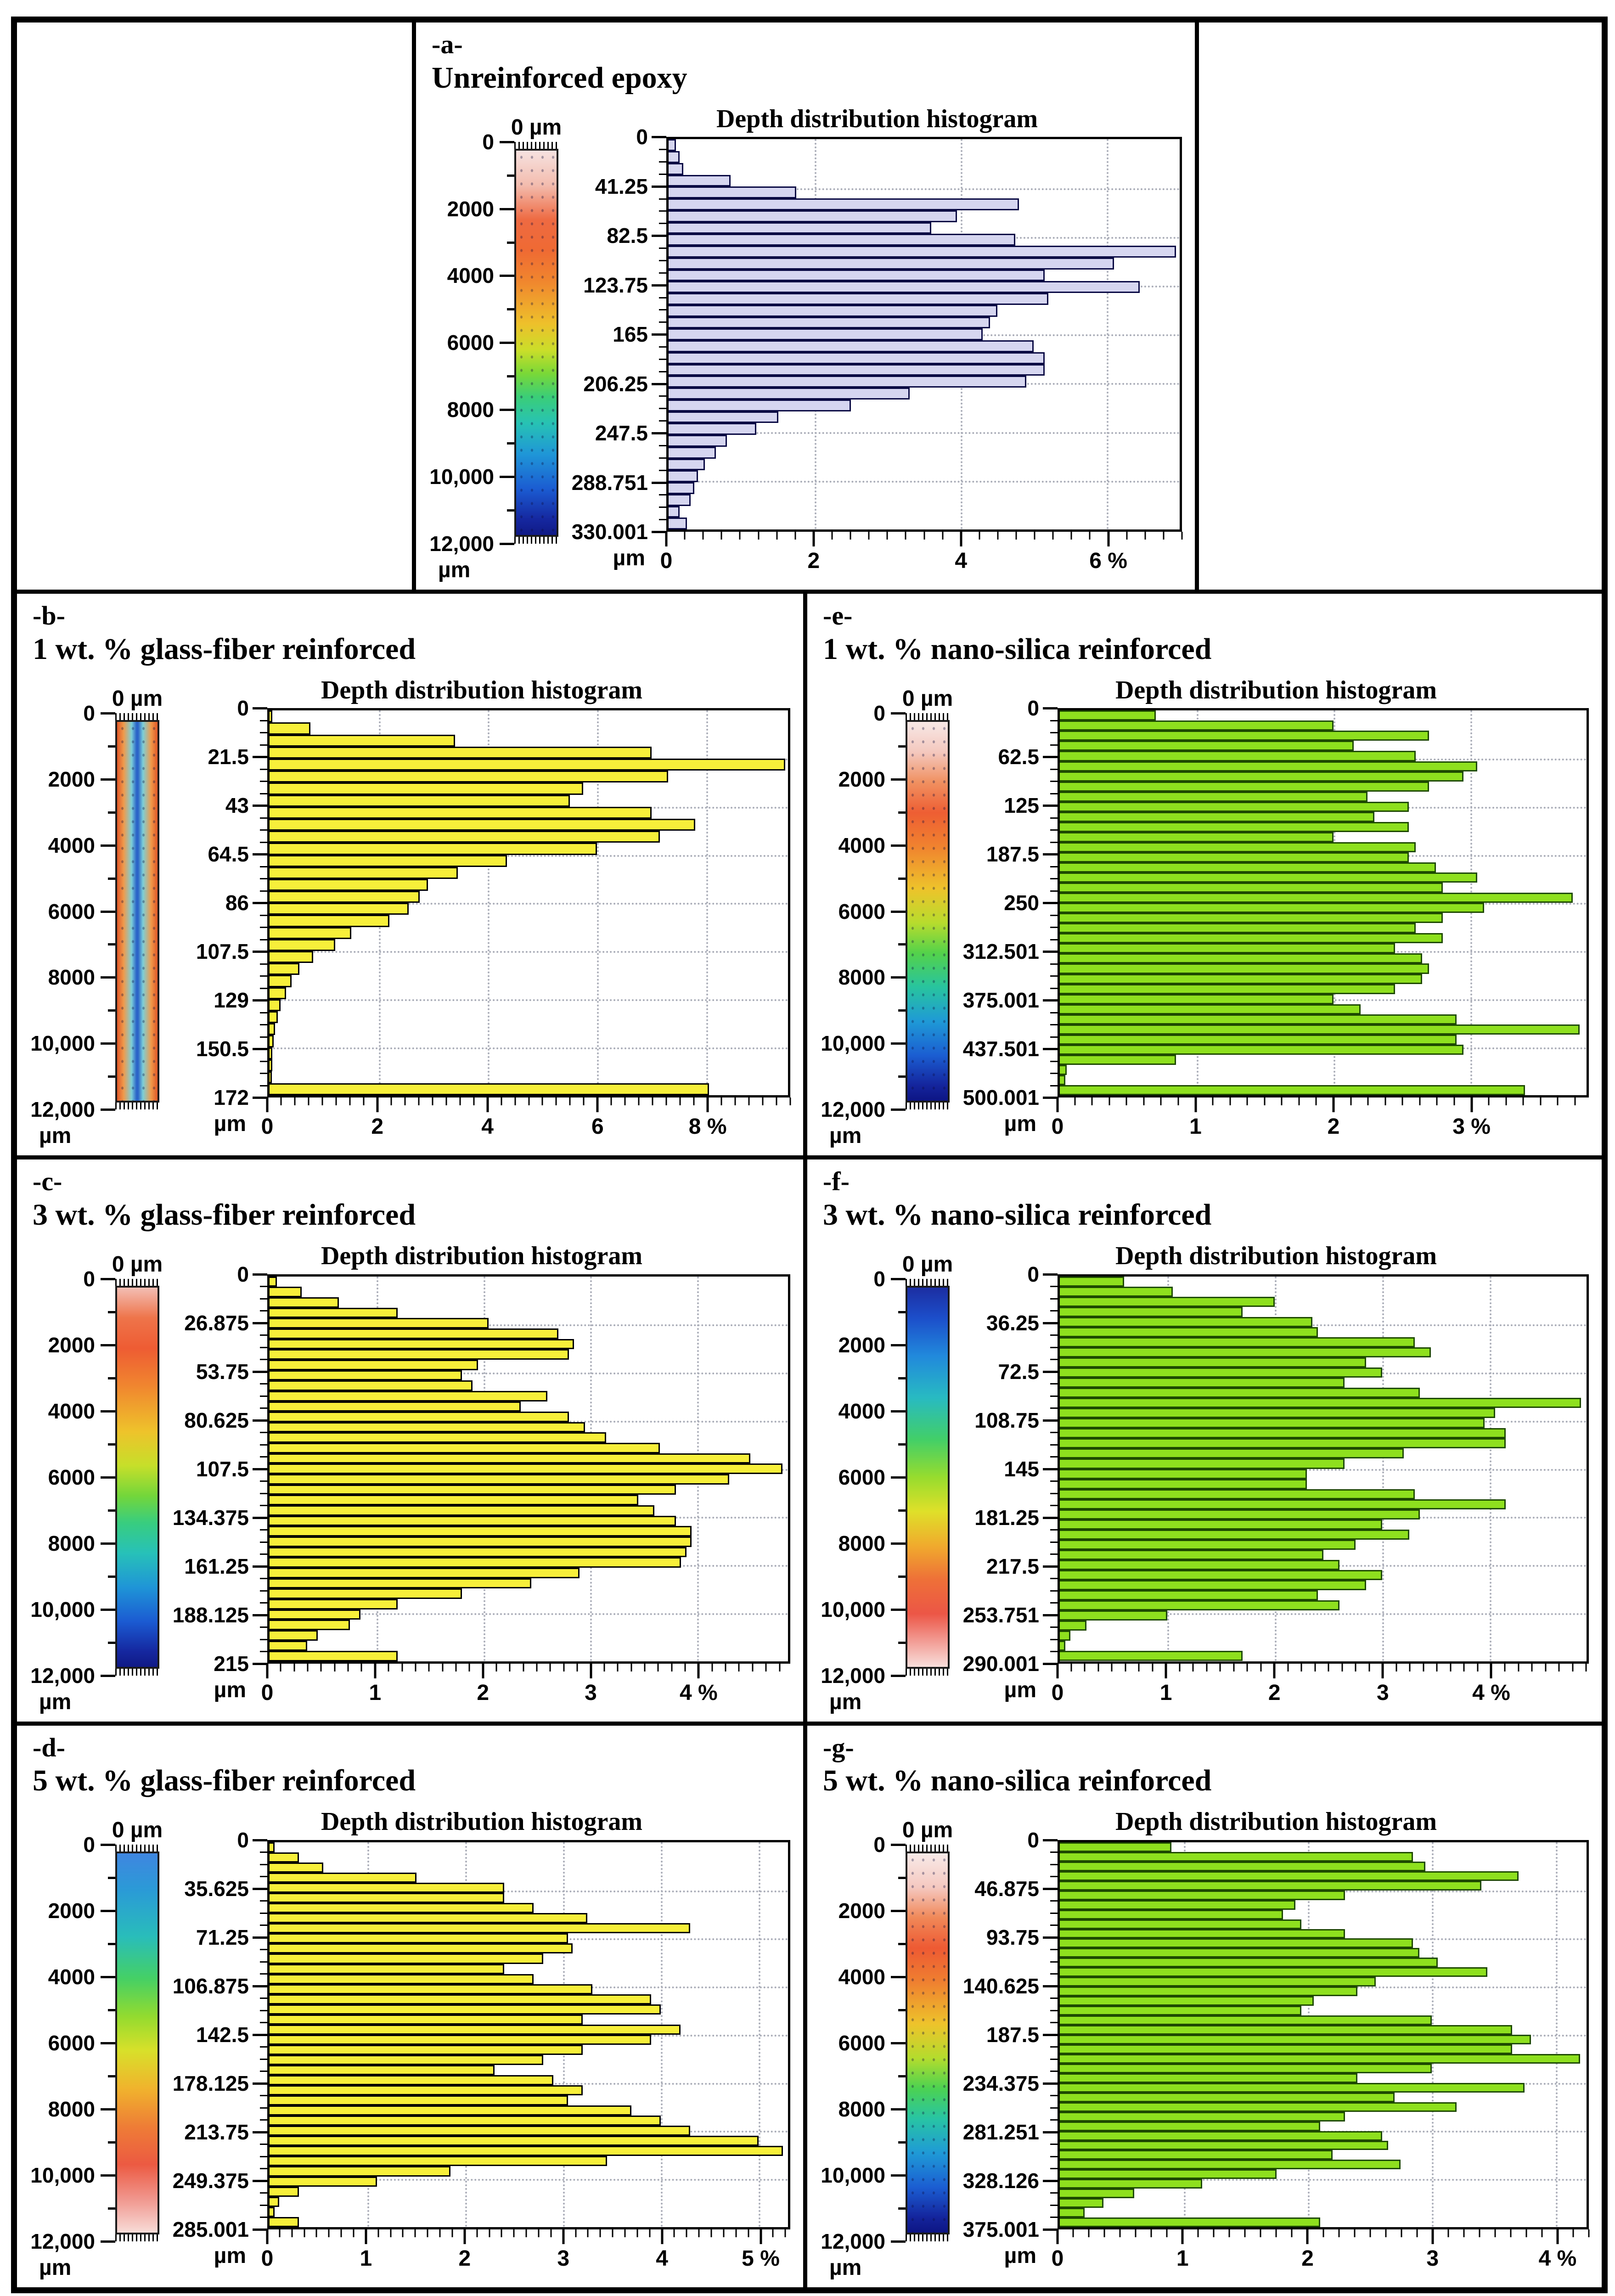 The width and height of the screenshot is (1615, 2296). Describe the element at coordinates (536, 342) in the screenshot. I see `strip-column` at that location.